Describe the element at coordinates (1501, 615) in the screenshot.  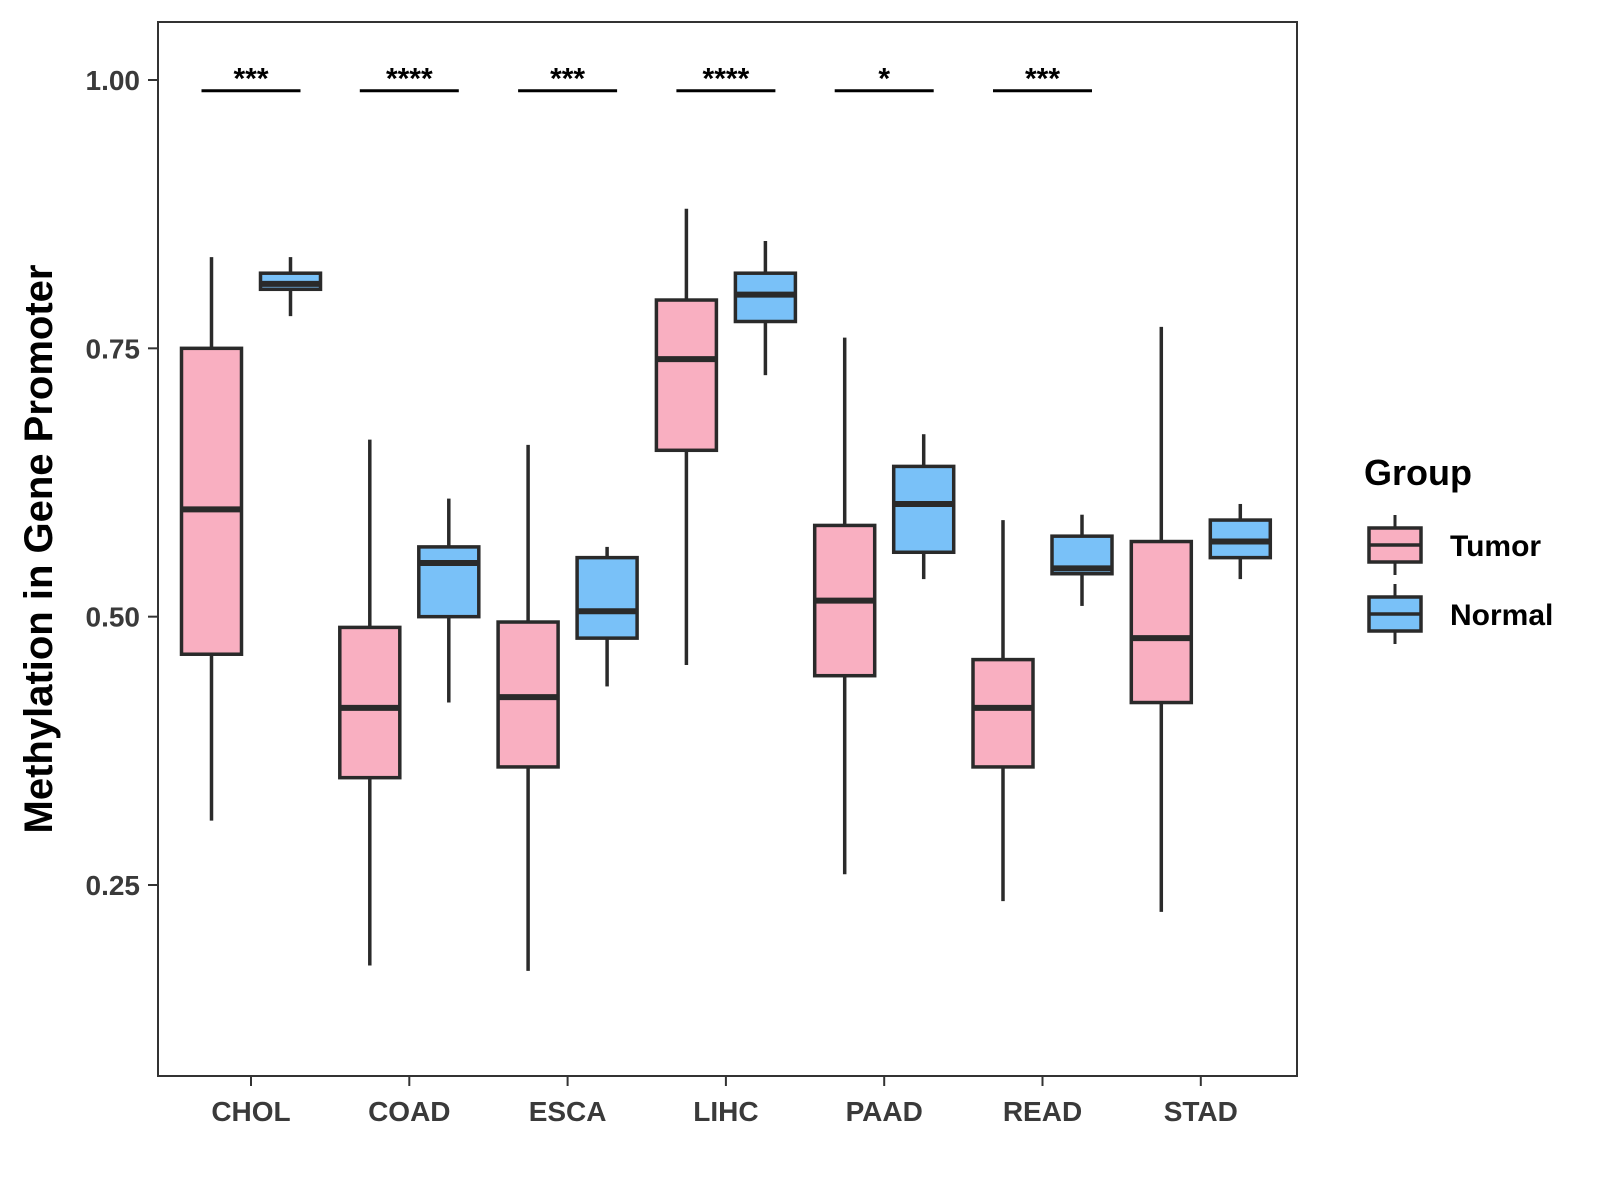
I see `legend-label: Normal` at that location.